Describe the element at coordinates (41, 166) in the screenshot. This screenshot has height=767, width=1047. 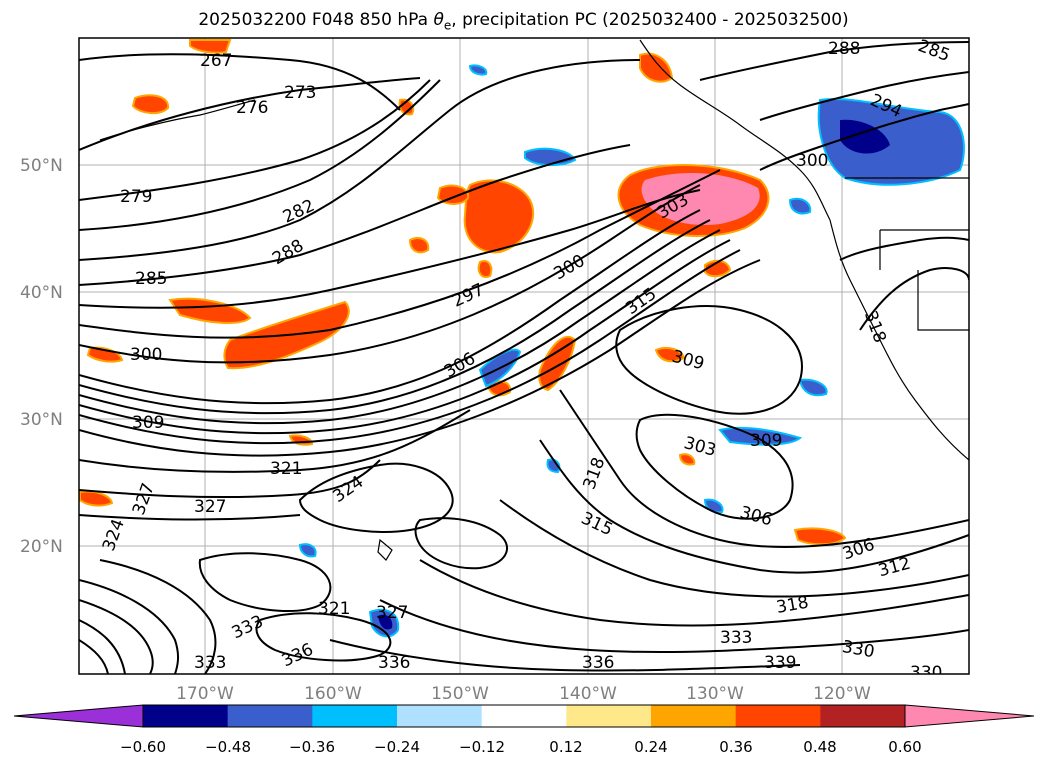
I see `lat-label: 50°N` at that location.